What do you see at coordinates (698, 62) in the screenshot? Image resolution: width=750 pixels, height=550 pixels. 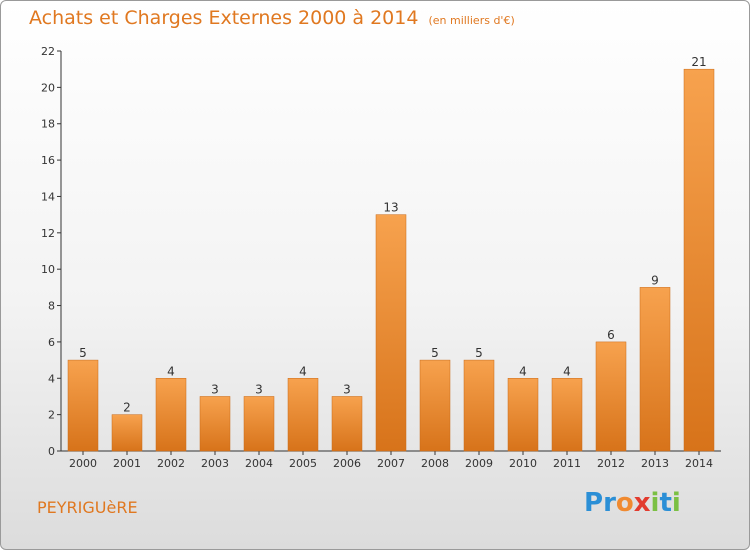 I see `data-label: 21` at bounding box center [698, 62].